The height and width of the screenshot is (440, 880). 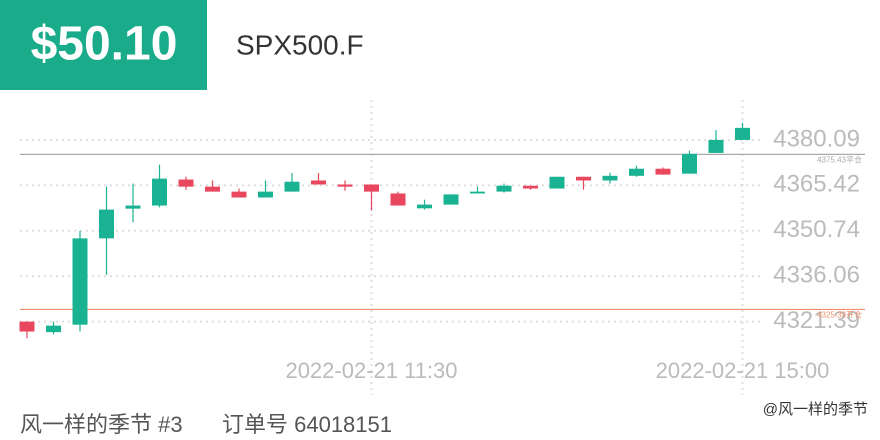 I want to click on reference-label: 4325.33开仓, so click(x=839, y=315).